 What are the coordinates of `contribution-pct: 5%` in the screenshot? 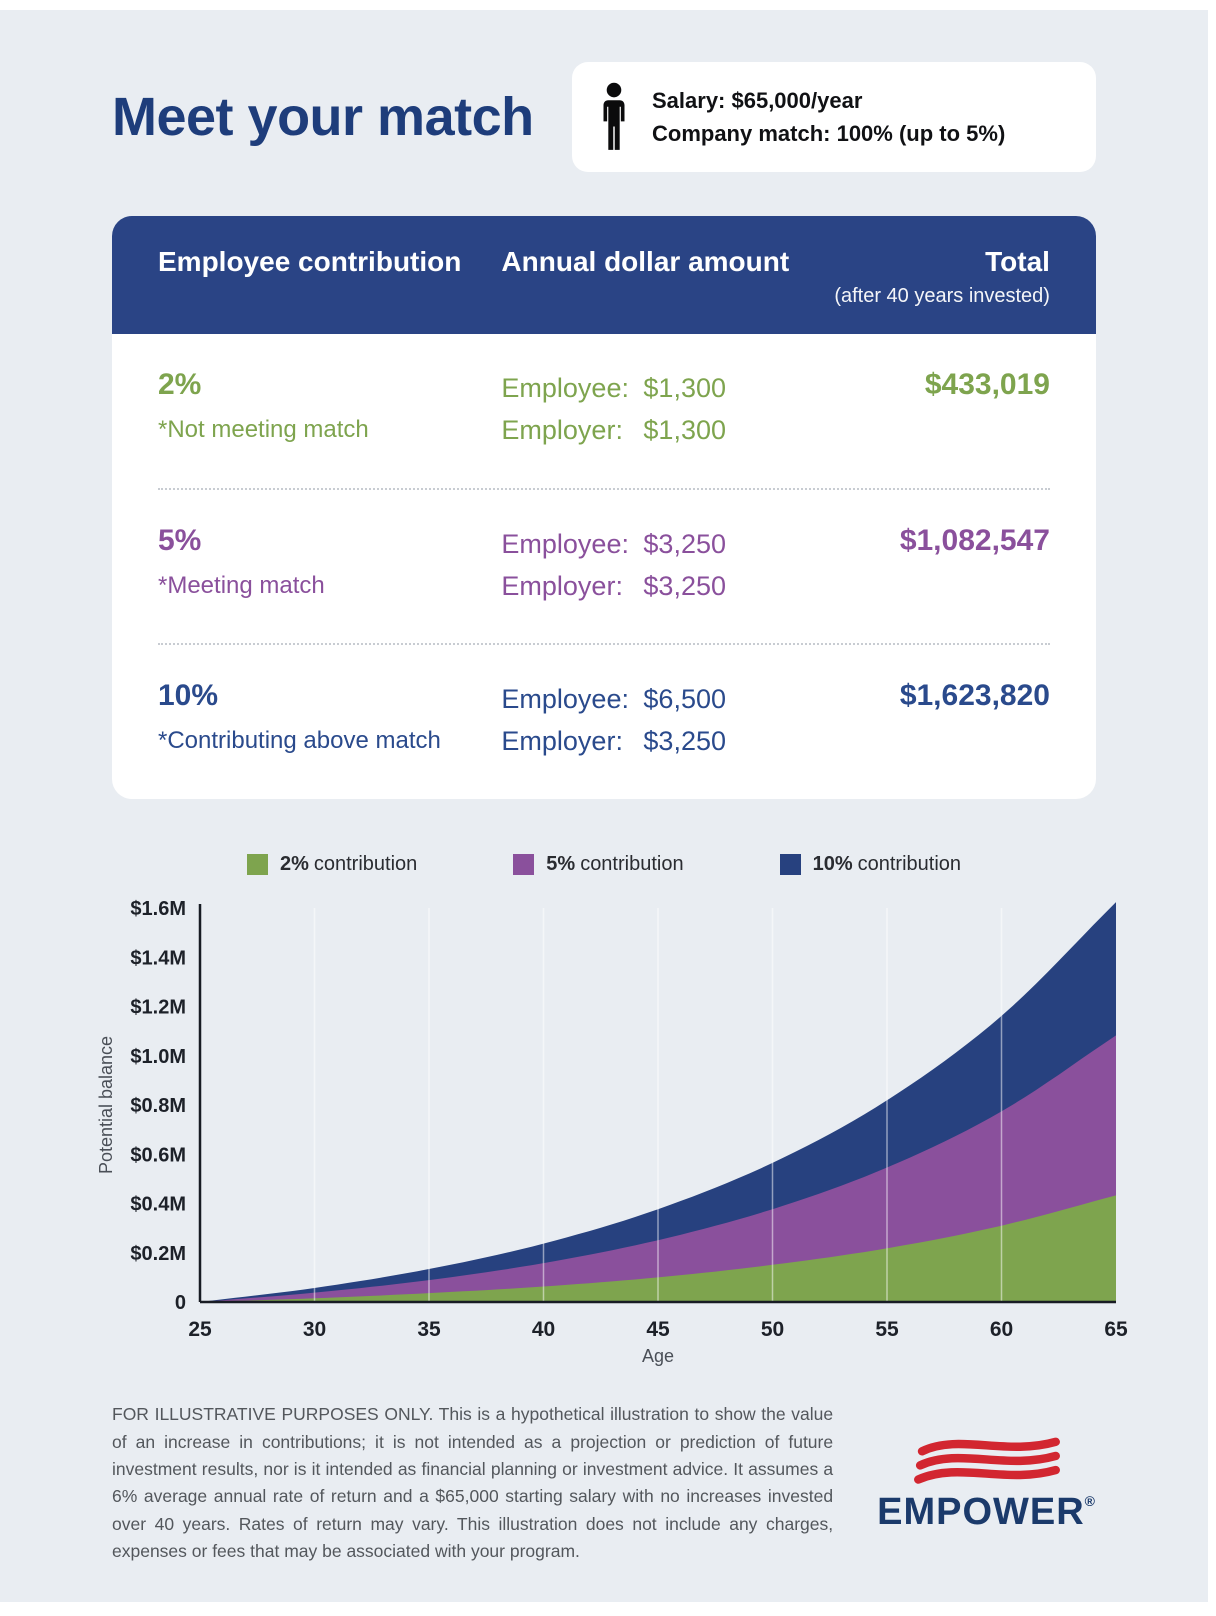 It's located at (180, 540).